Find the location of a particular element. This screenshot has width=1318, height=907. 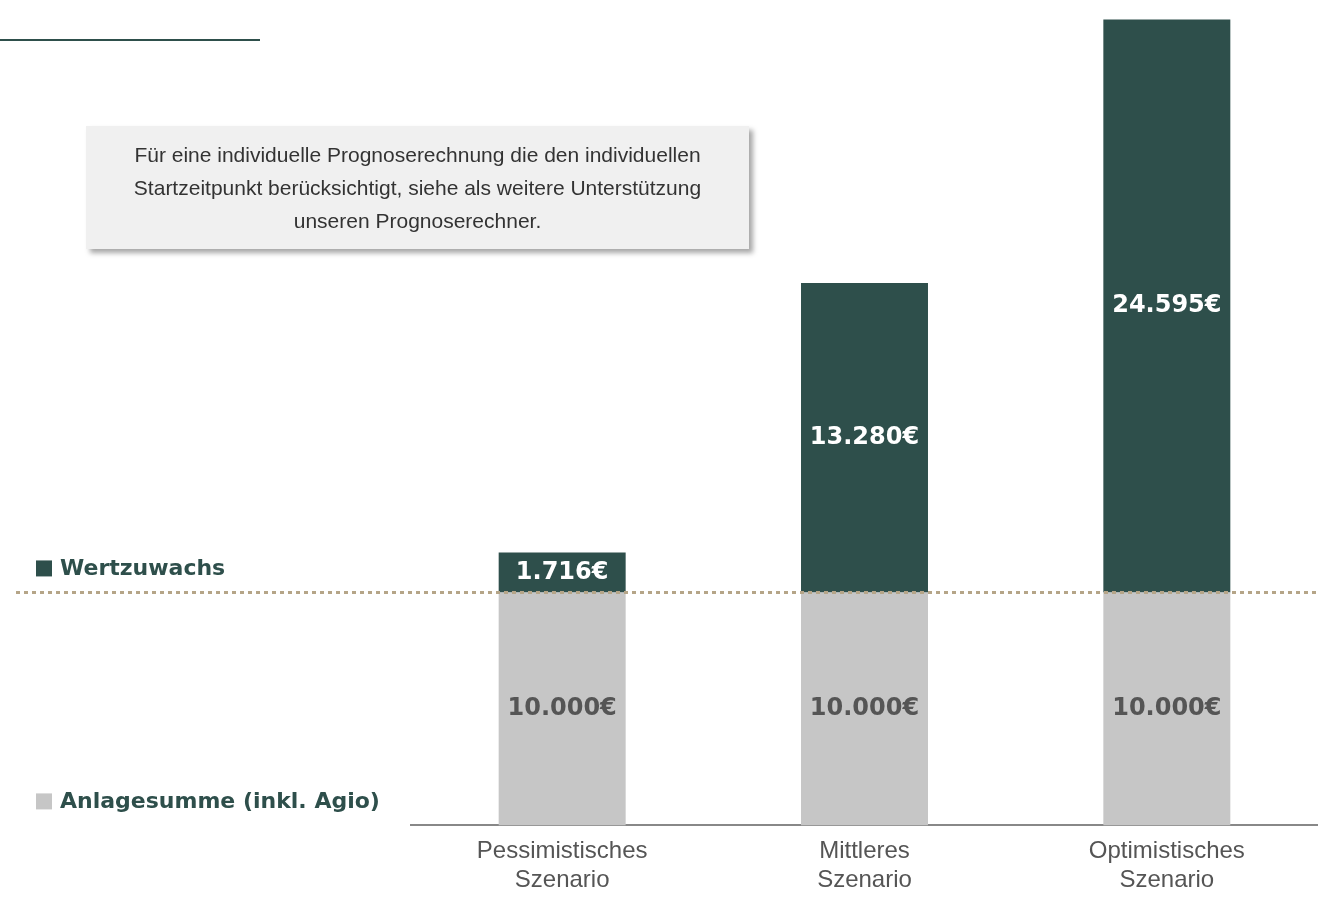

x-tick-label: Pessimistisches Szenario is located at coordinates (562, 864).